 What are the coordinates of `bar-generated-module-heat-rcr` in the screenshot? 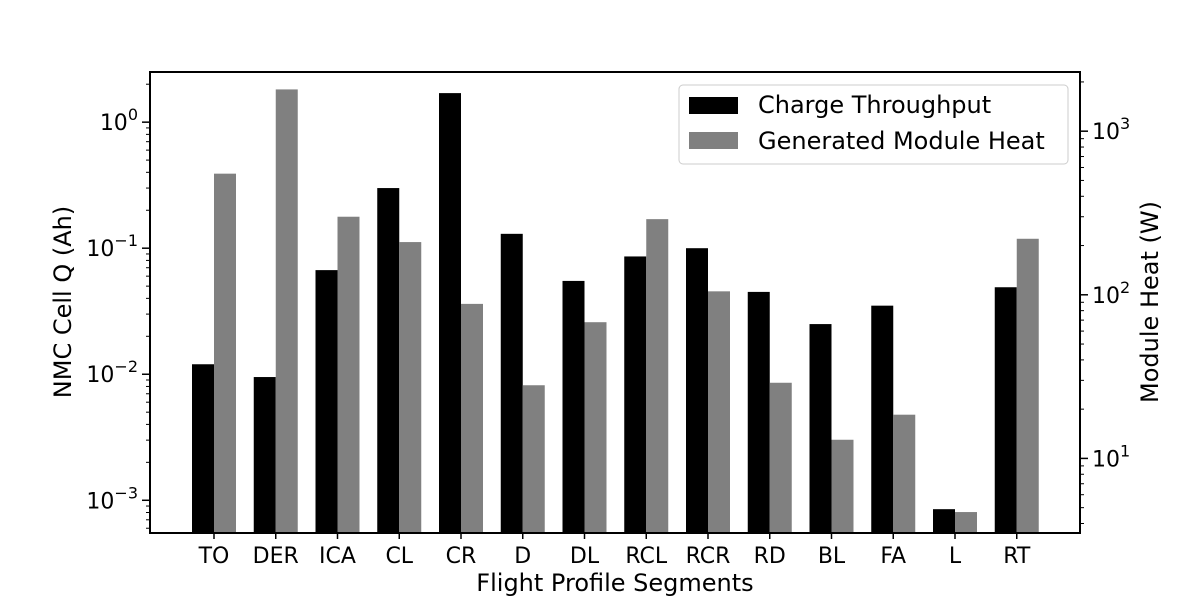 It's located at (719, 412).